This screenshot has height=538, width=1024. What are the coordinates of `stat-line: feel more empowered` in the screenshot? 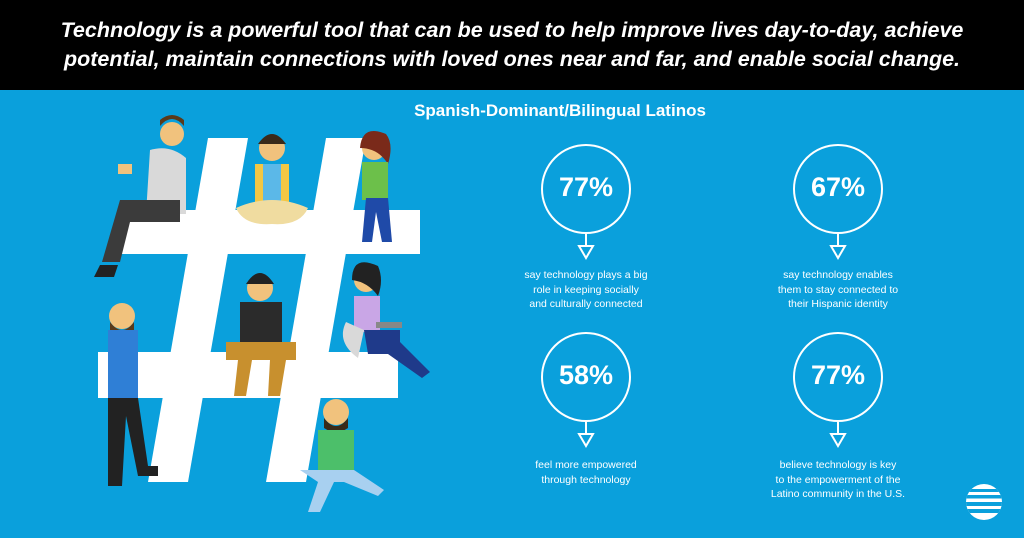 It's located at (586, 465).